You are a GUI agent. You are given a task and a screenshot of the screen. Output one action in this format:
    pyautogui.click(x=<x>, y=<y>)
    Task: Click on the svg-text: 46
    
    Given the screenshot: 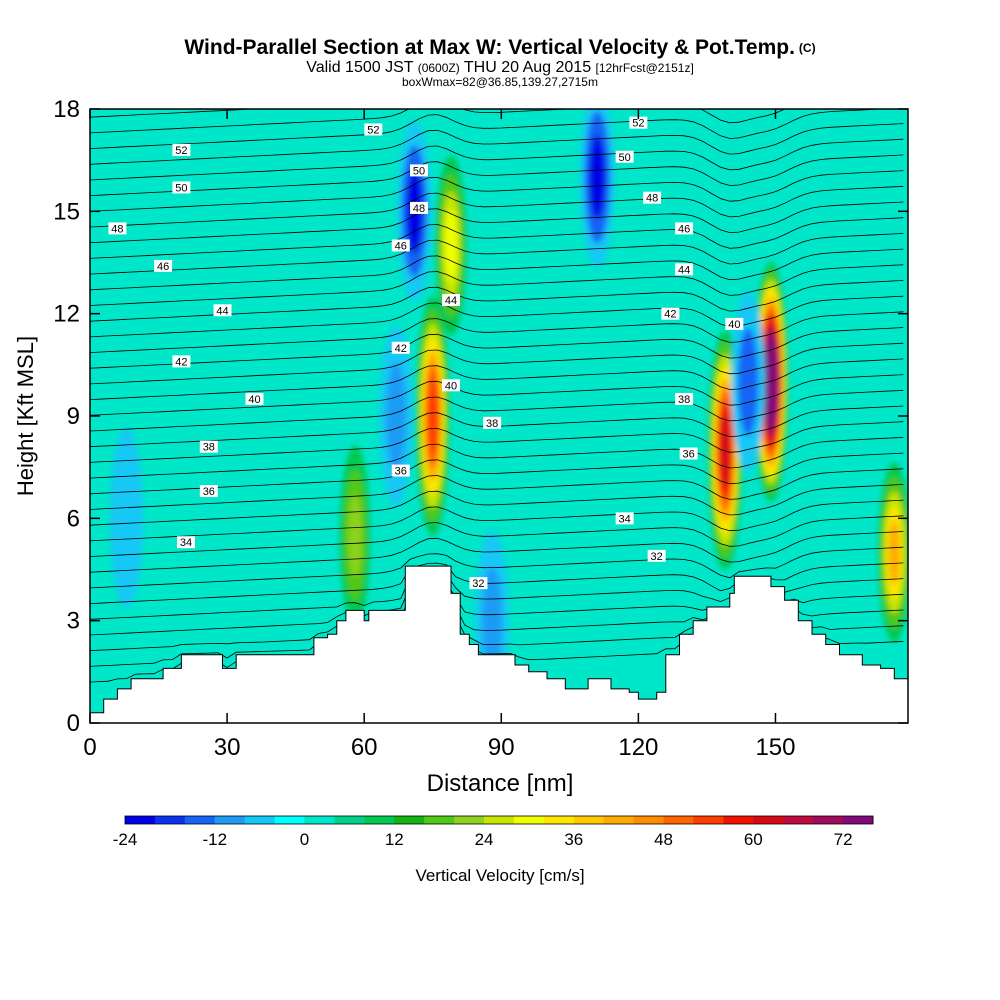 What is the action you would take?
    pyautogui.click(x=401, y=246)
    